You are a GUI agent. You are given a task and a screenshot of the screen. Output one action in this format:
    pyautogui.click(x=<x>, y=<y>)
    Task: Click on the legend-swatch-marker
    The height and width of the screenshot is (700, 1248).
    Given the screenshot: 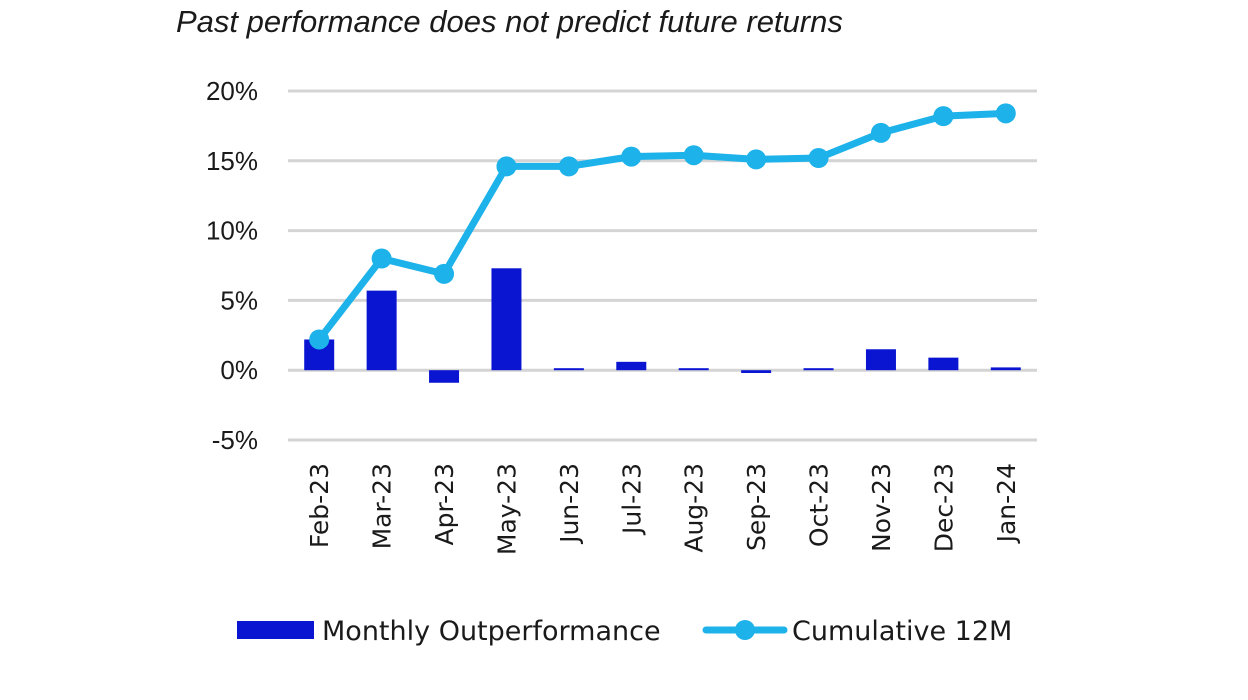 What is the action you would take?
    pyautogui.click(x=745, y=630)
    